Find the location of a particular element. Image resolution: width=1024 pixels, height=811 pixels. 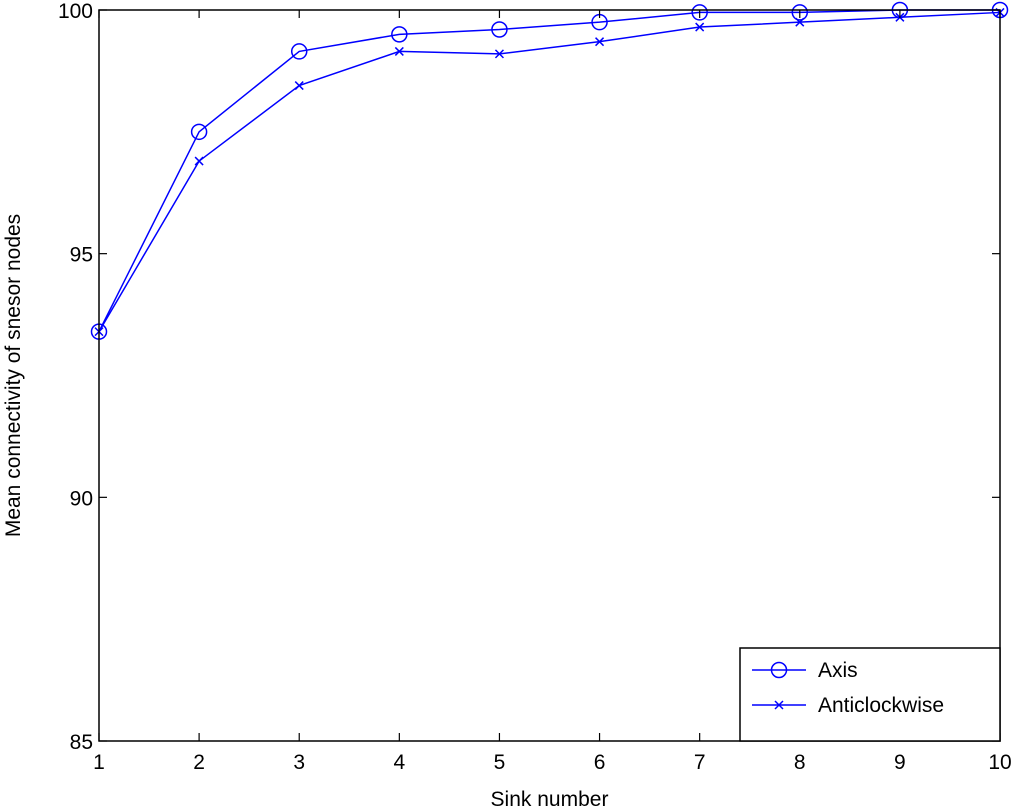

y-tick-label: 95 is located at coordinates (81, 255).